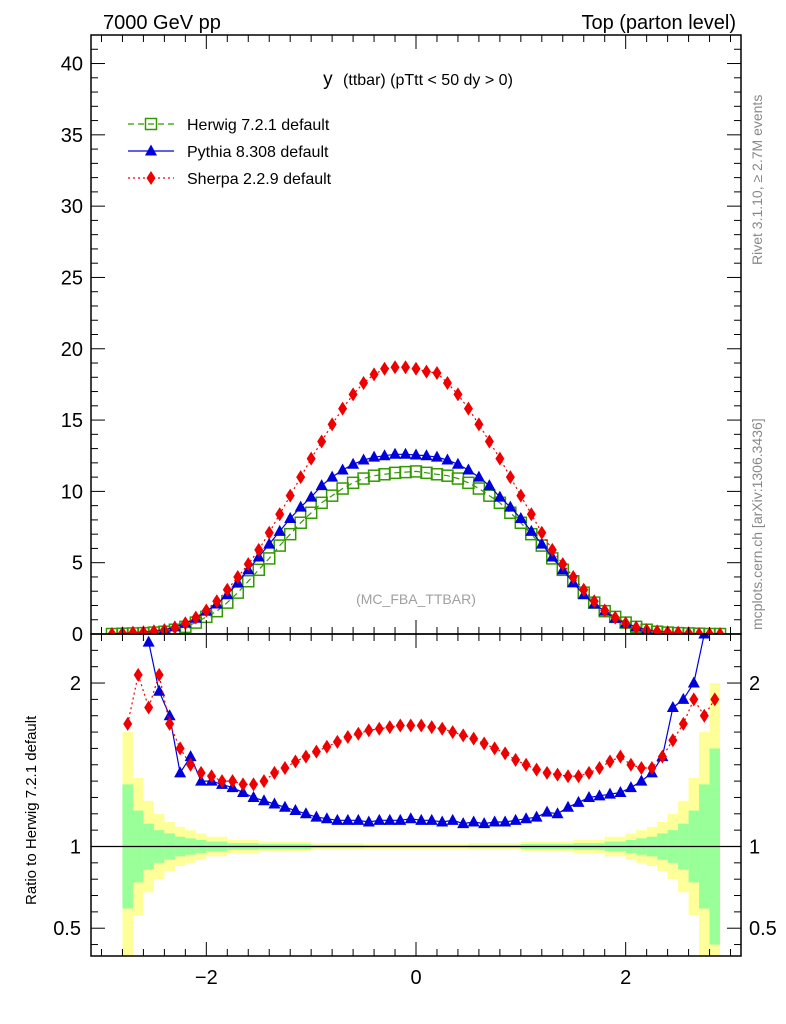 The width and height of the screenshot is (786, 1024). I want to click on y-tick-label: 10, so click(72, 492).